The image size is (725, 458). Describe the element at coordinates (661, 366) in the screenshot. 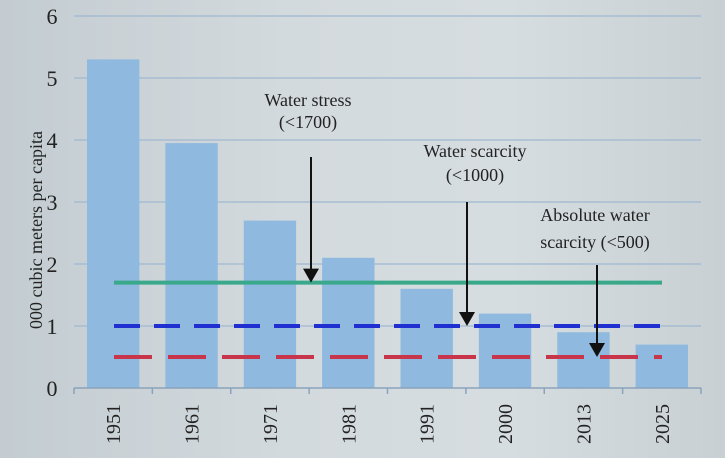

I see `bar-2025` at that location.